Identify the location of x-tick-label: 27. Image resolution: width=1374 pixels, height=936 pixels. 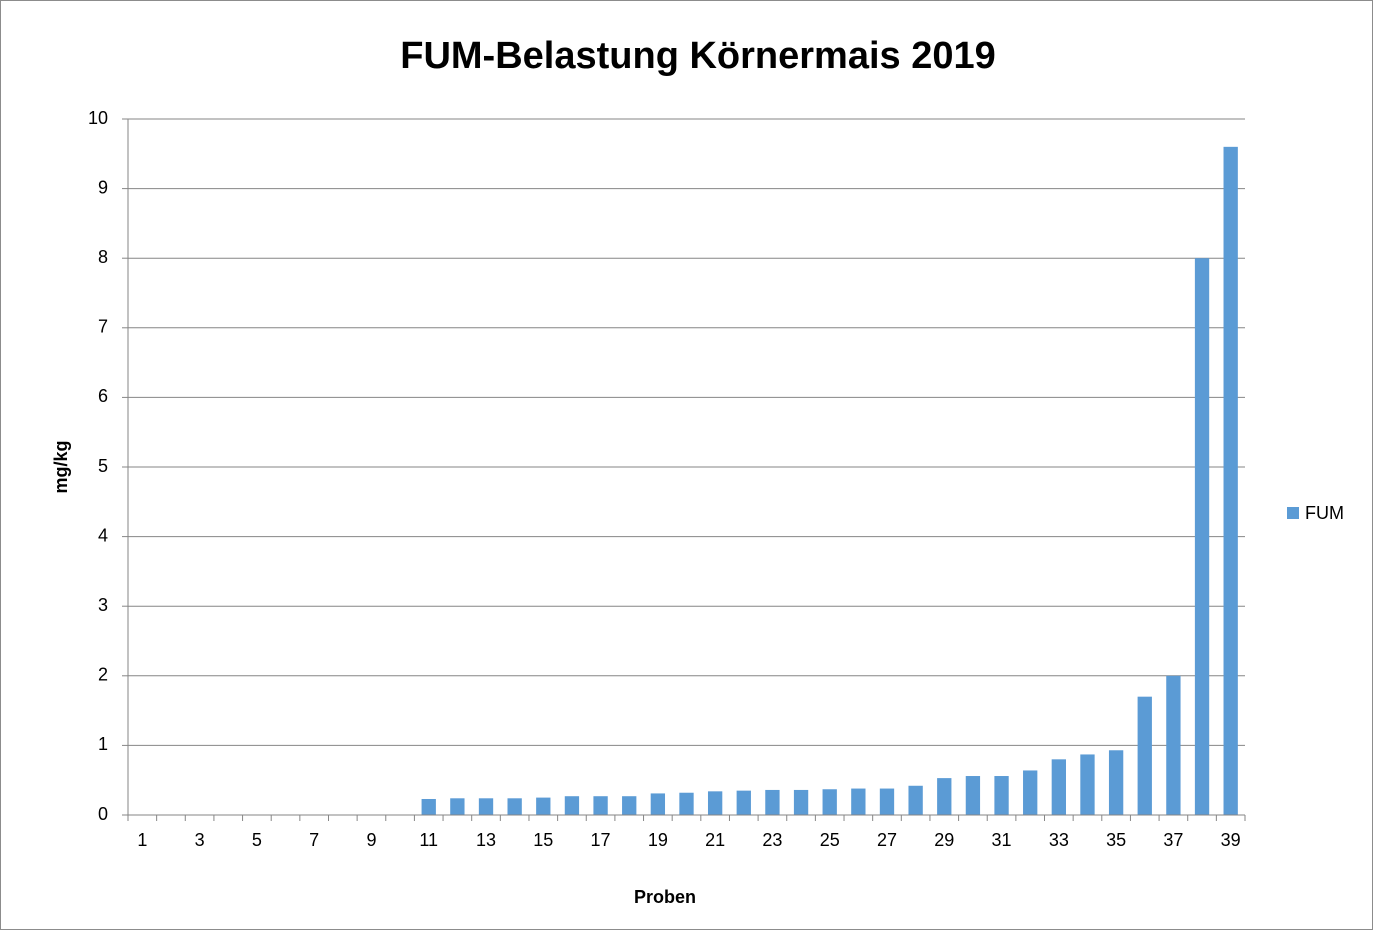
(887, 840).